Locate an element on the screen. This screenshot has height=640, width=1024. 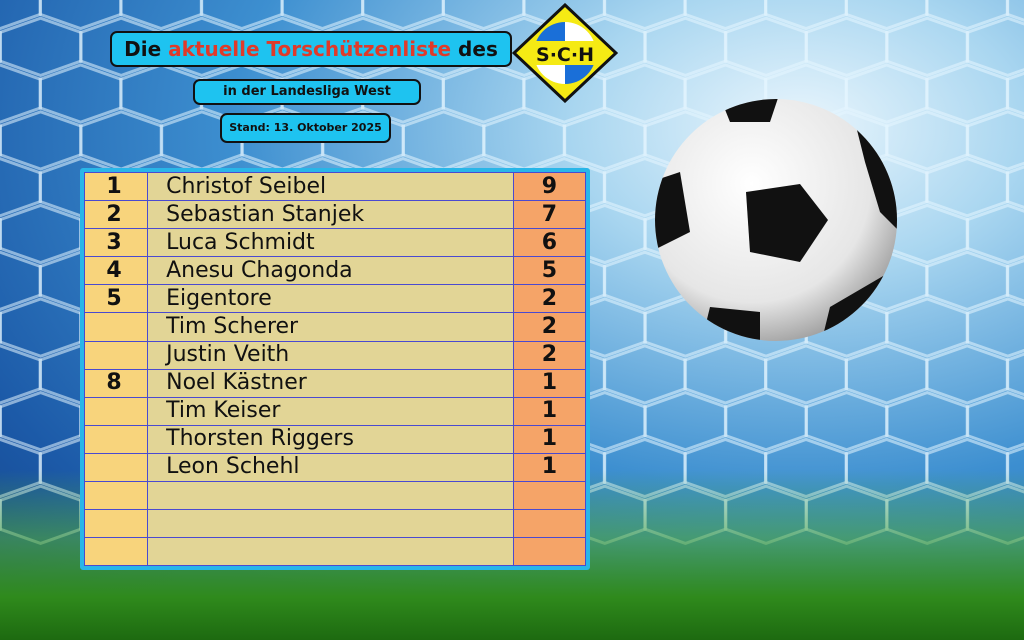
table-row: Justin Veith 2 is located at coordinates (335, 355).